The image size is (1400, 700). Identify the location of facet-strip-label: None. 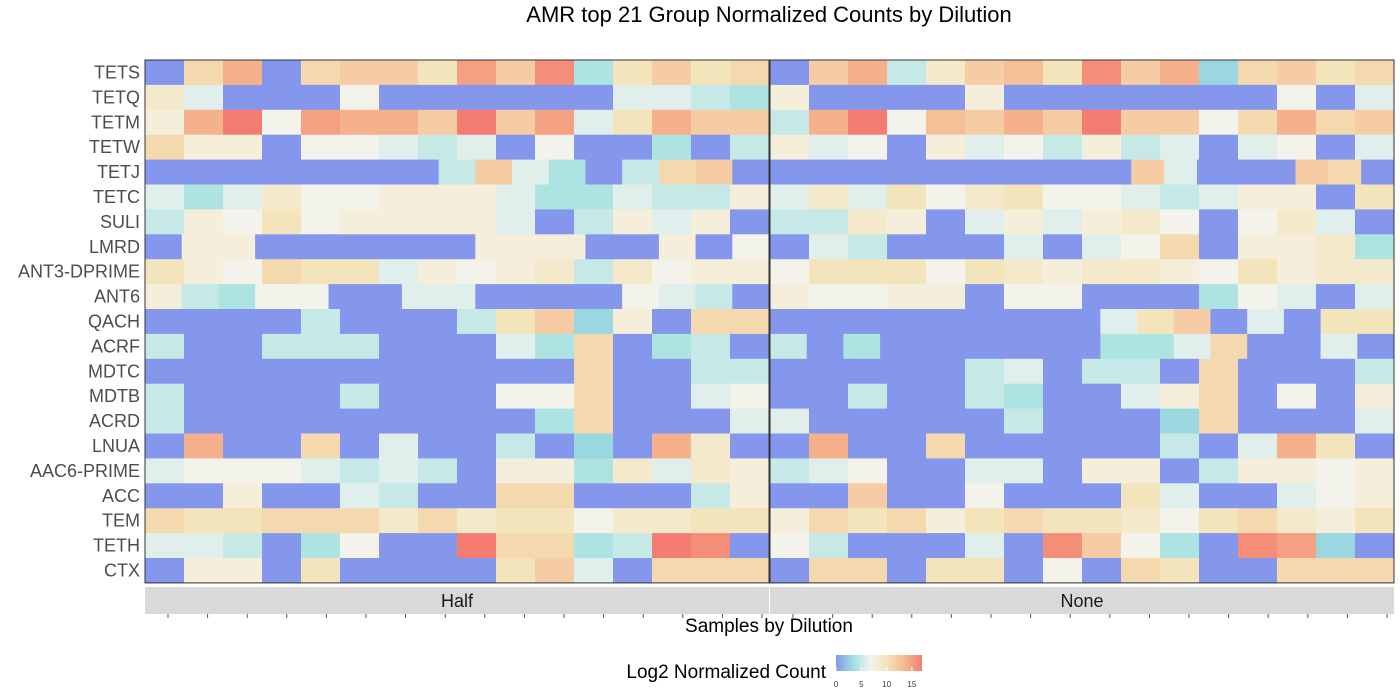
(1081, 601).